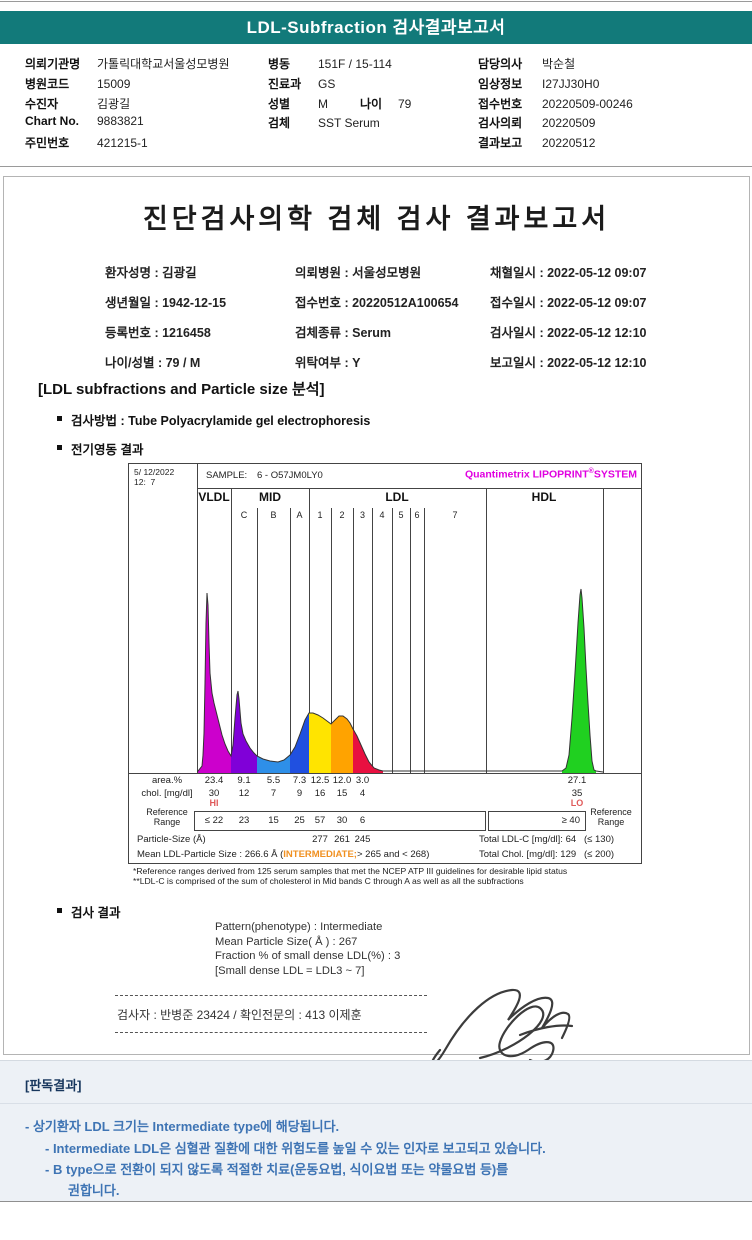 Image resolution: width=752 pixels, height=1240 pixels. Describe the element at coordinates (397, 497) in the screenshot. I see `band-label-ldl: LDL` at that location.